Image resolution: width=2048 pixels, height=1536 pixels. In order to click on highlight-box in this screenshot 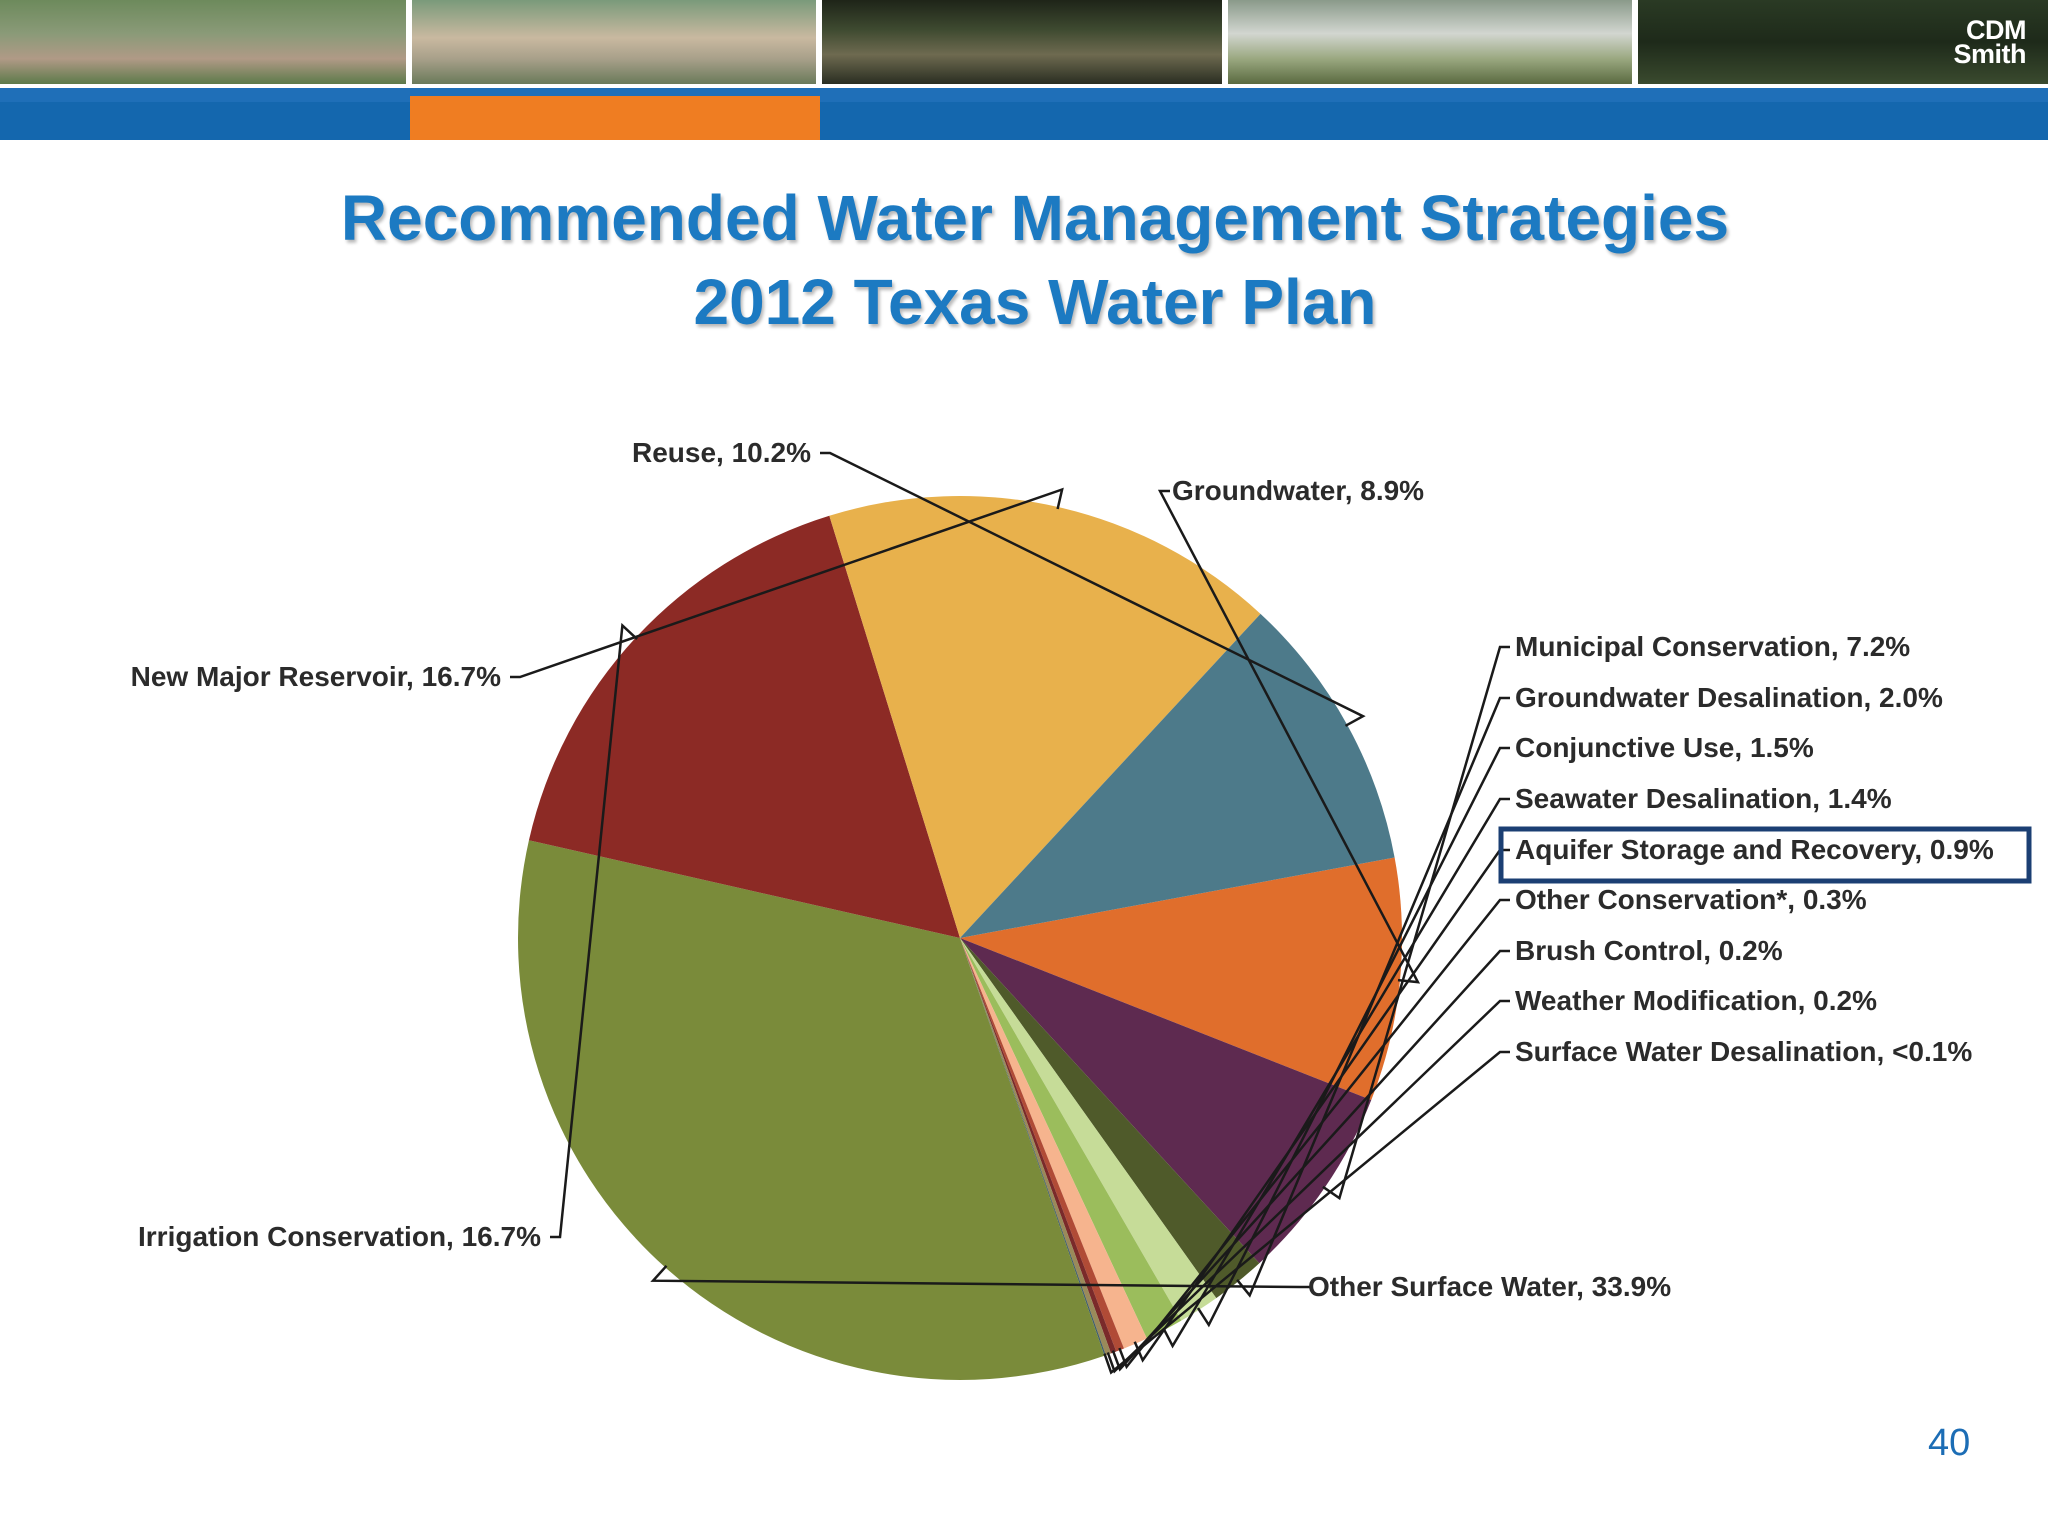, I will do `click(1765, 855)`.